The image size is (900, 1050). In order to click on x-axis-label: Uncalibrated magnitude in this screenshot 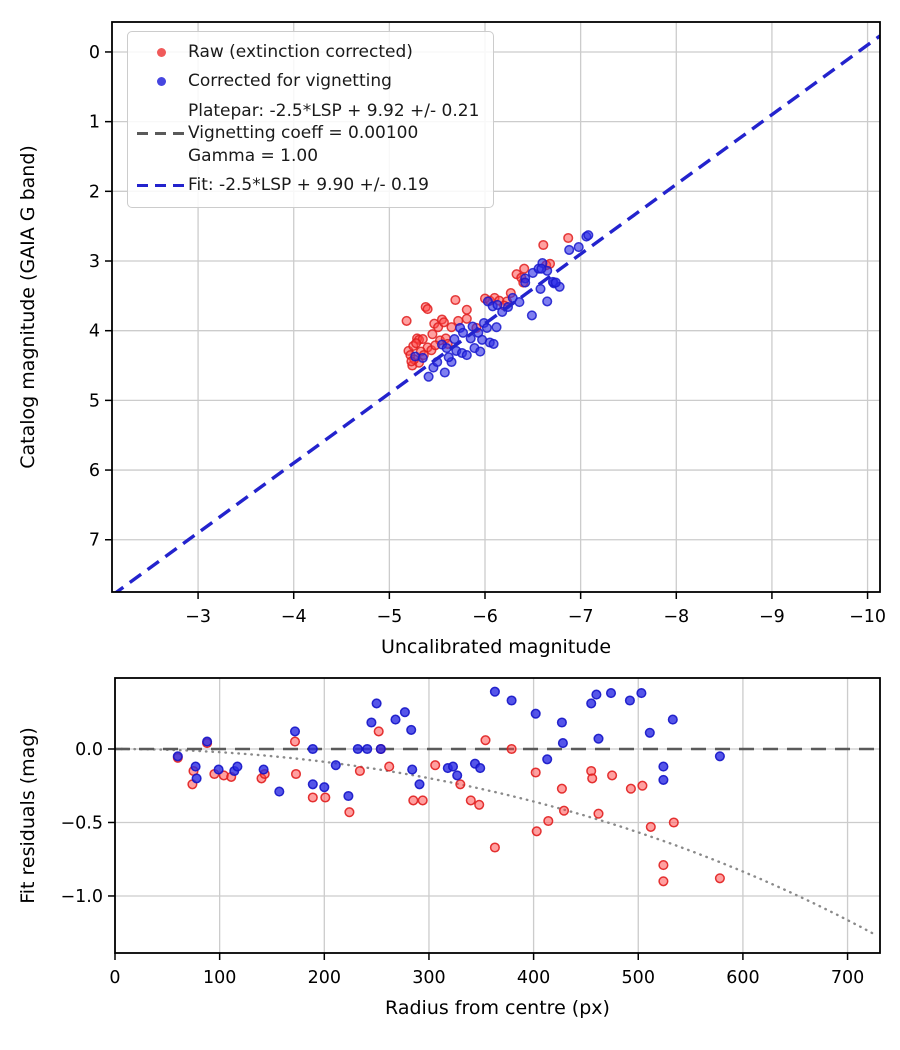, I will do `click(496, 647)`.